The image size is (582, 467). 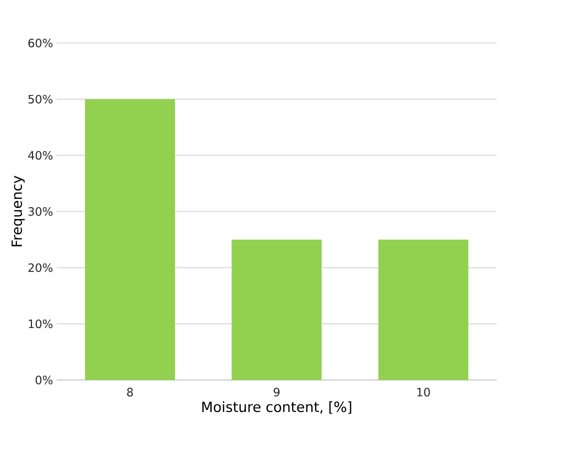 I want to click on y-tick-label: 30%, so click(x=40, y=211).